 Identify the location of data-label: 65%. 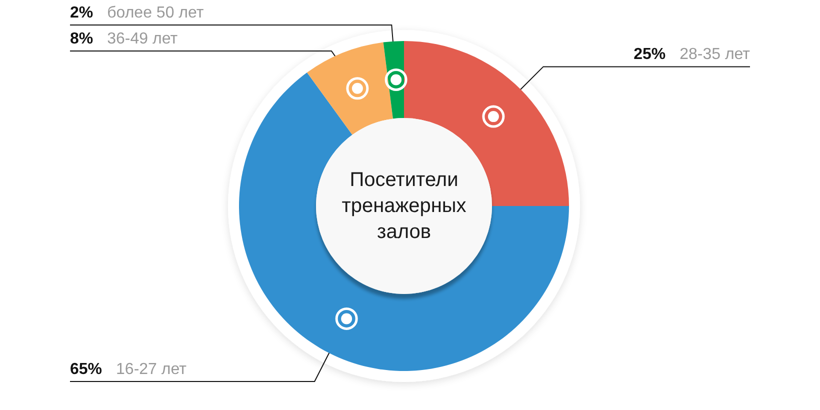
(86, 369).